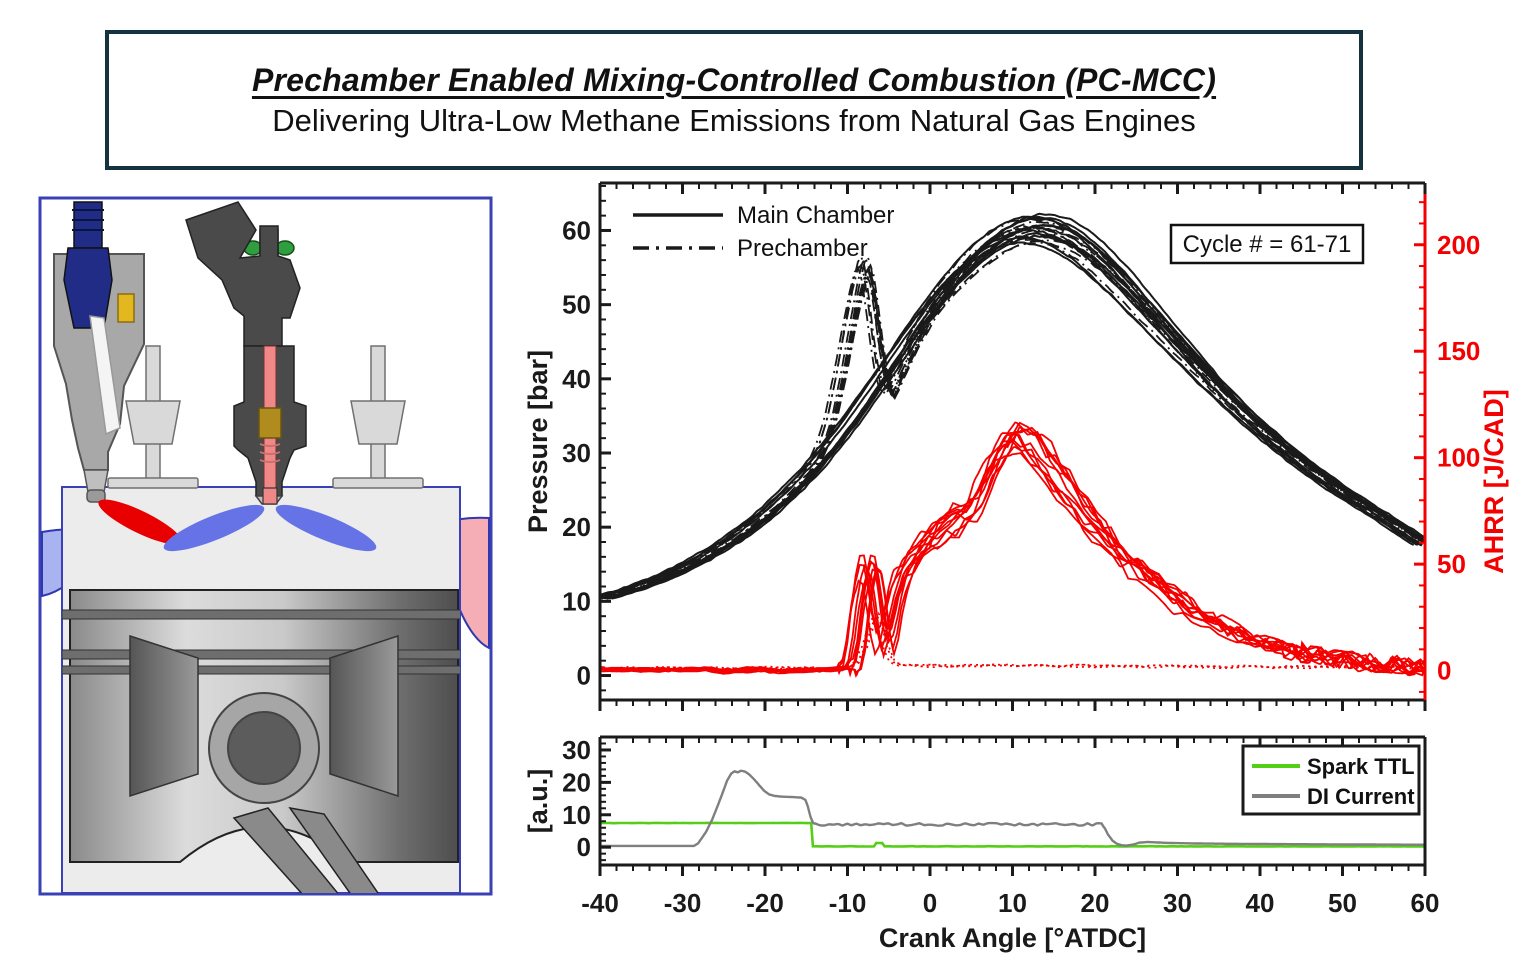 The width and height of the screenshot is (1536, 962). Describe the element at coordinates (1458, 245) in the screenshot. I see `y-right-tick-label: 200` at that location.